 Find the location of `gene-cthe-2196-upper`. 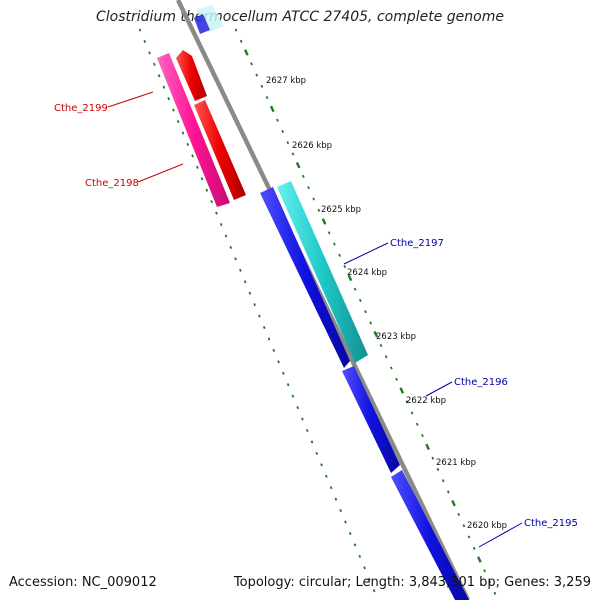

gene-cthe-2196-upper is located at coordinates (305, 277).